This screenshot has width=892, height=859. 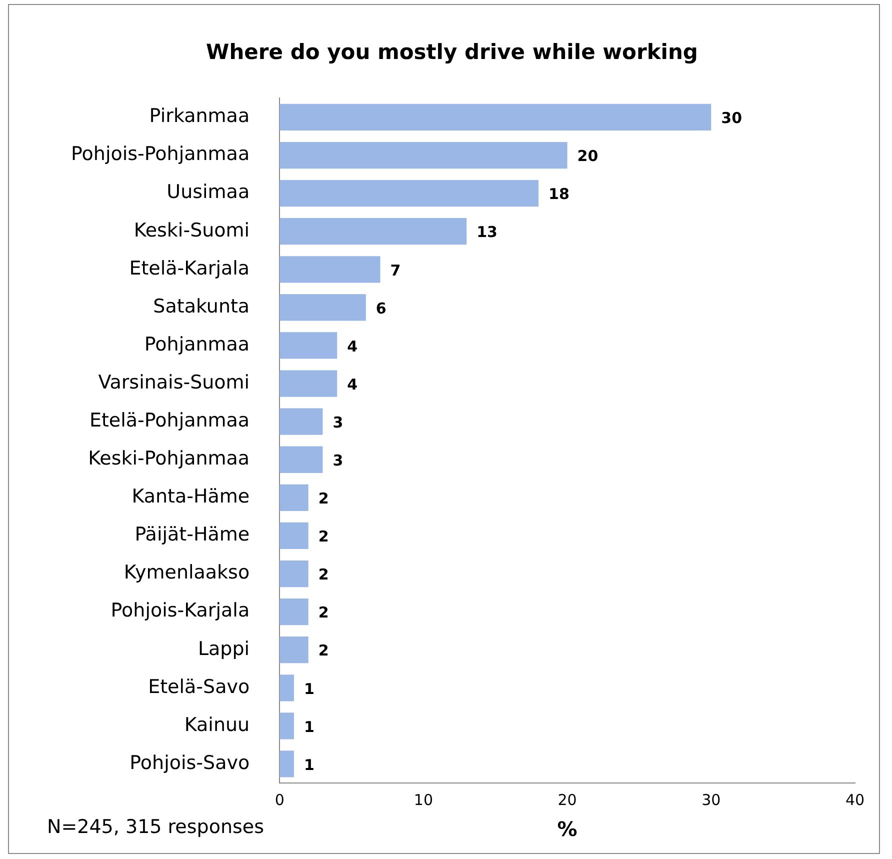 I want to click on y-tick-label: Kymenlaakso, so click(x=187, y=573).